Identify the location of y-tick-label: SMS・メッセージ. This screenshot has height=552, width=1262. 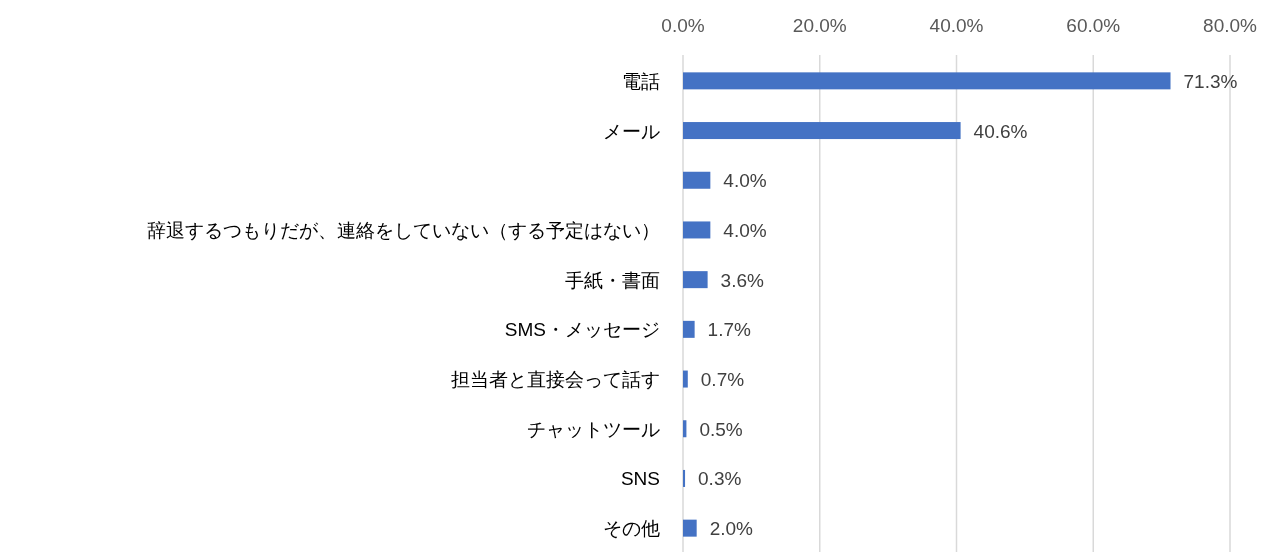
(582, 330).